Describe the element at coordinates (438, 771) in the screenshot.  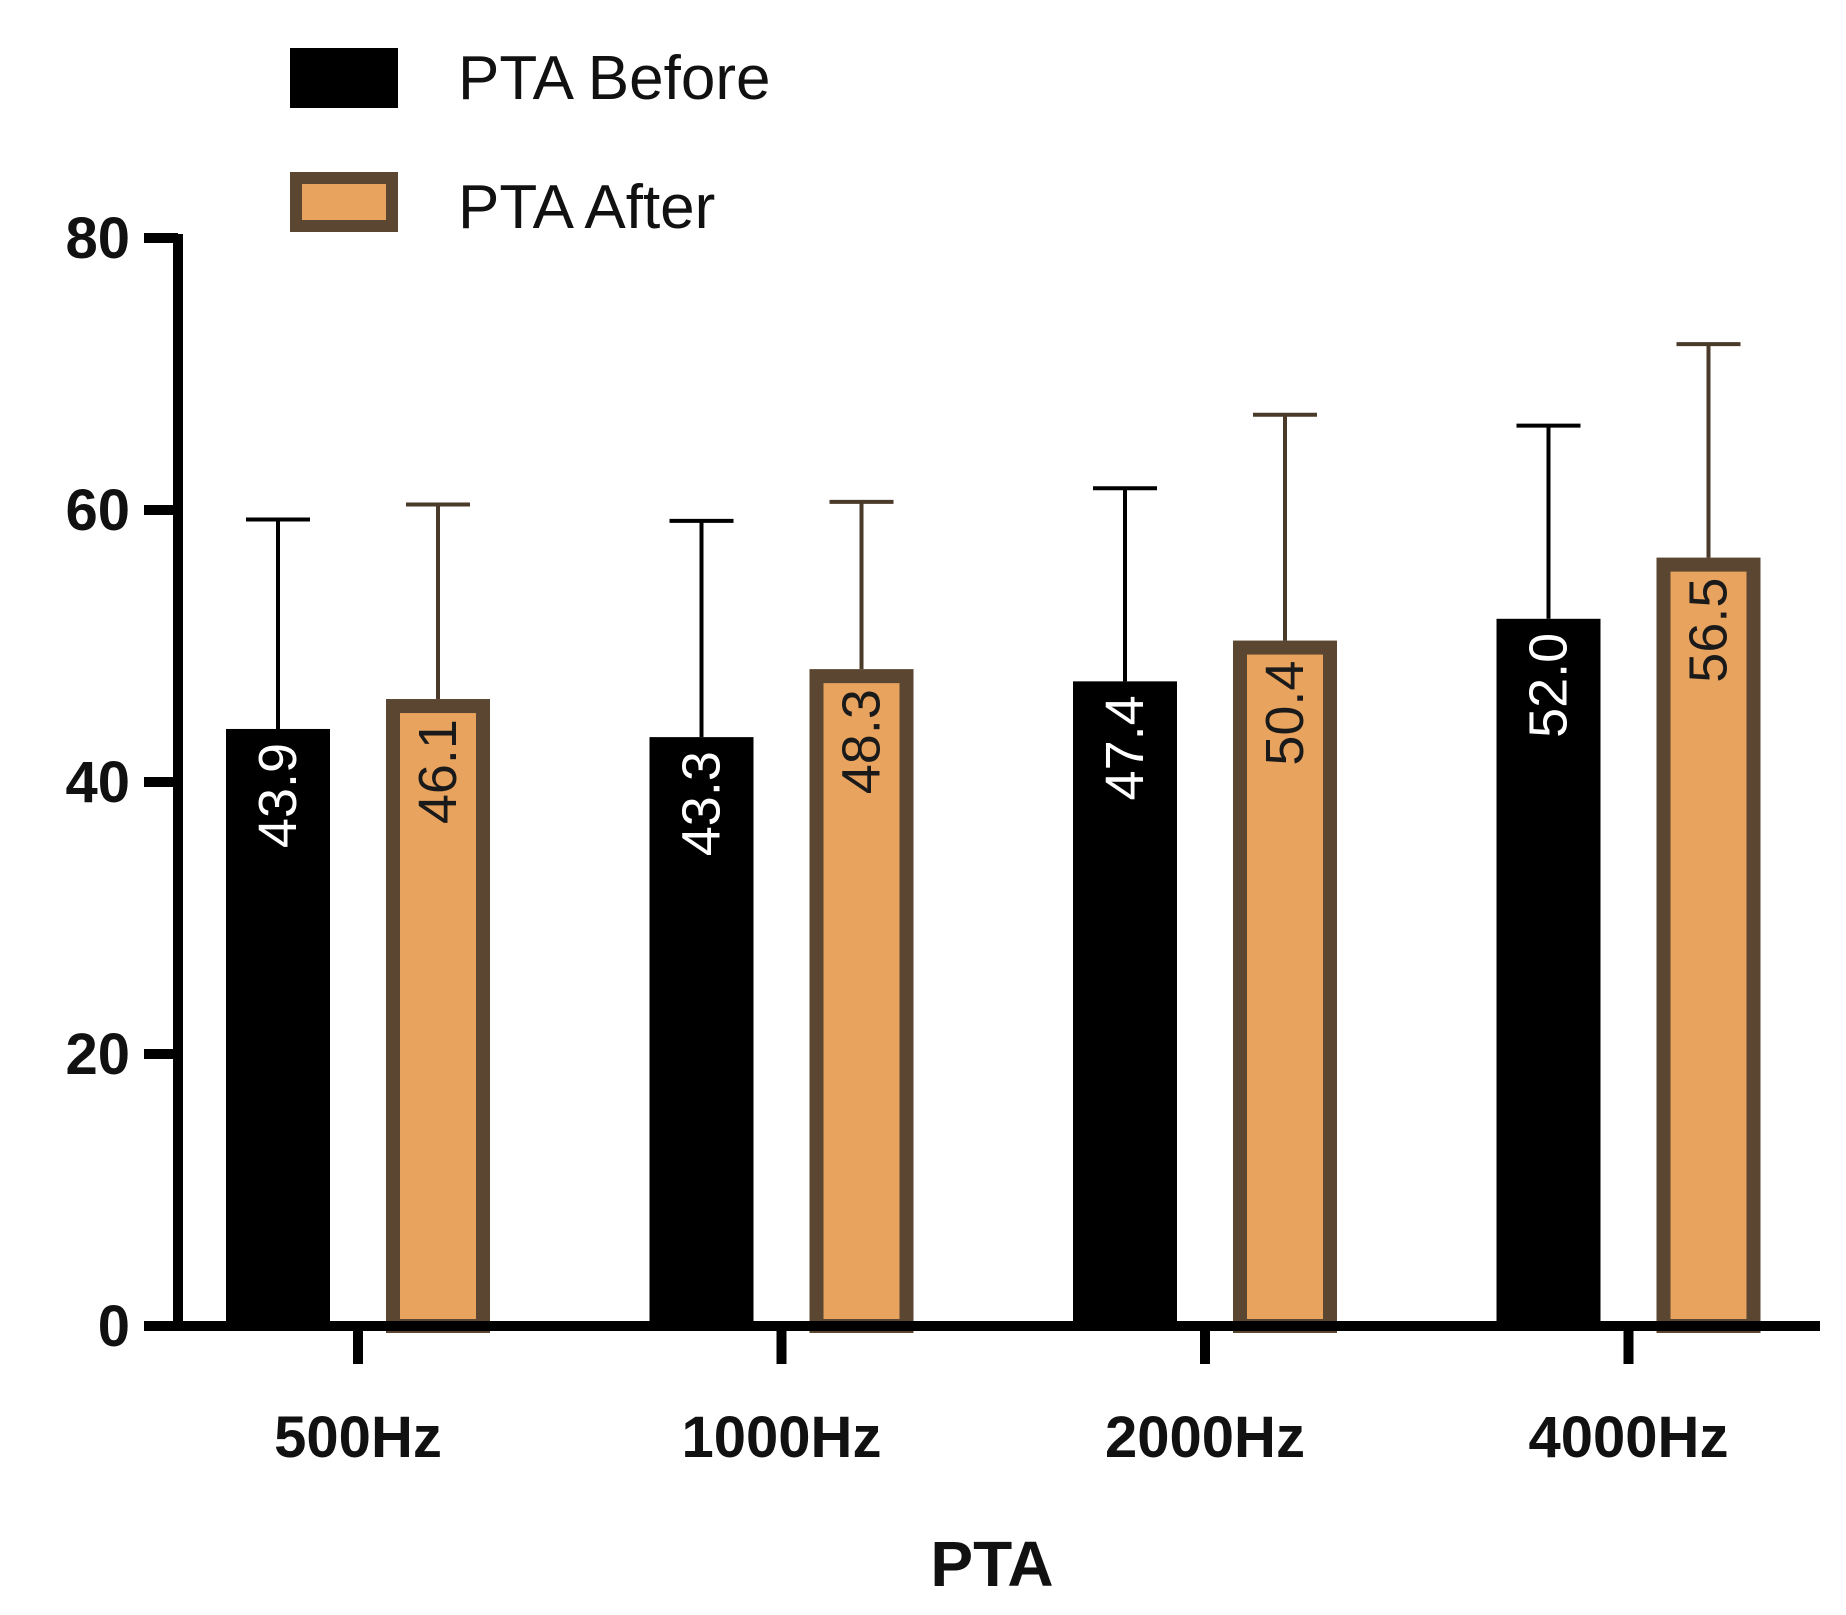
I see `value-label-pta-after: 46.1` at that location.